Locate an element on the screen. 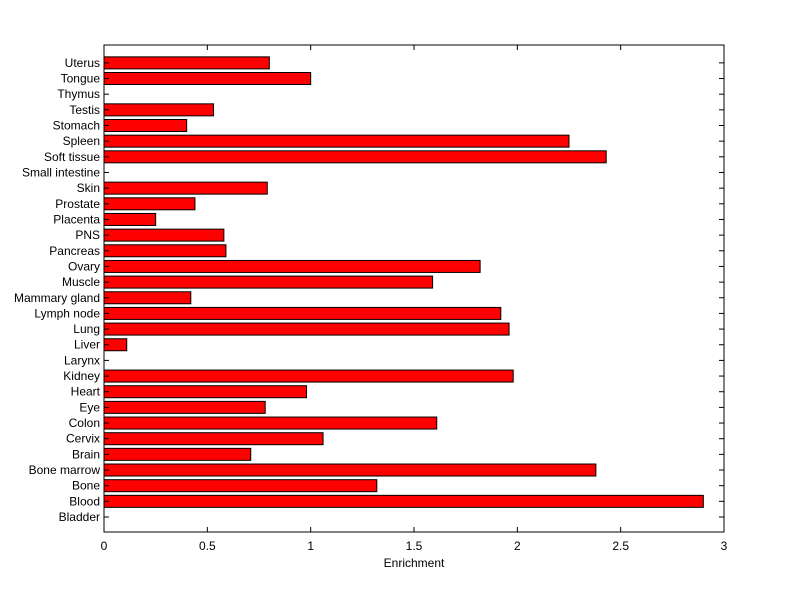 Image resolution: width=800 pixels, height=599 pixels. x-tick-label-0: 0 is located at coordinates (104, 546).